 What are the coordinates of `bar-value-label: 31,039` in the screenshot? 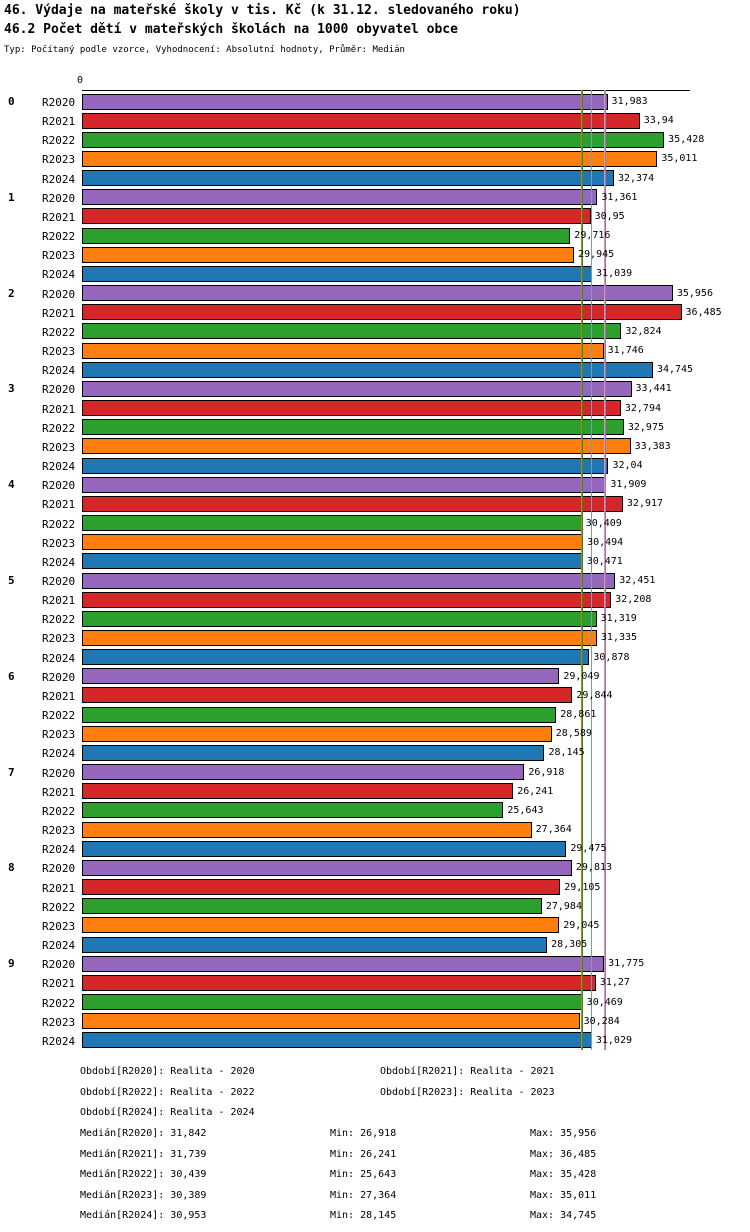 It's located at (614, 274).